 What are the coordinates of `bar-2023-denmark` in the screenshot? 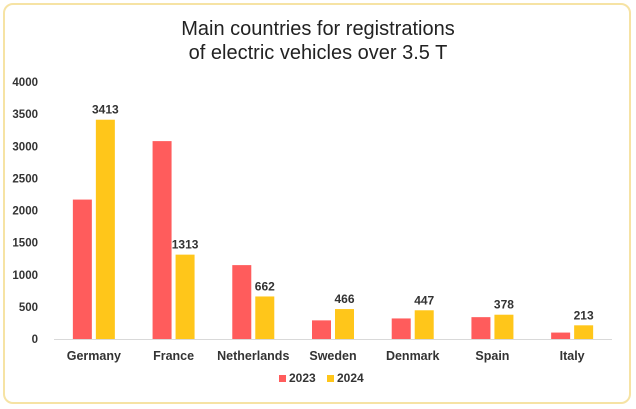 It's located at (401, 328).